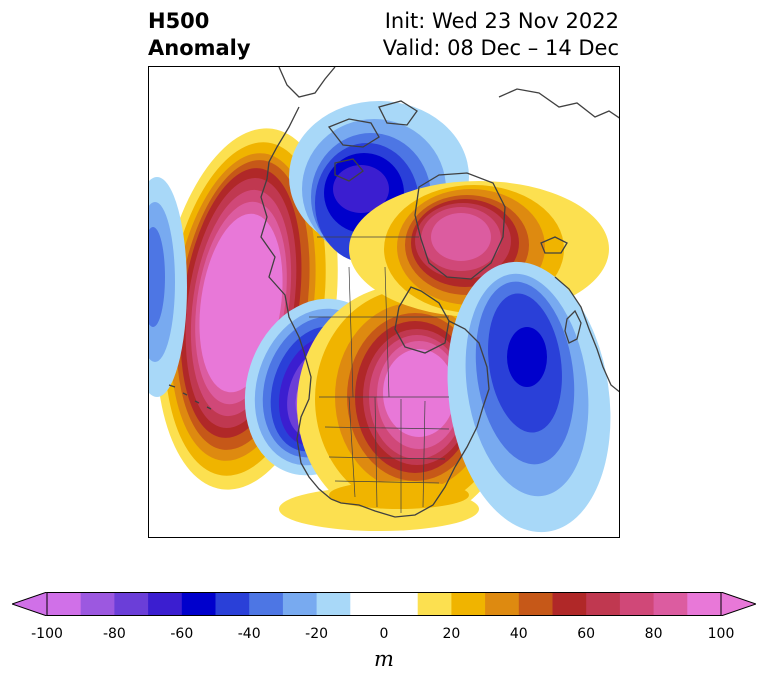 This screenshot has width=768, height=684. I want to click on admin-boundaries, so click(379, 374).